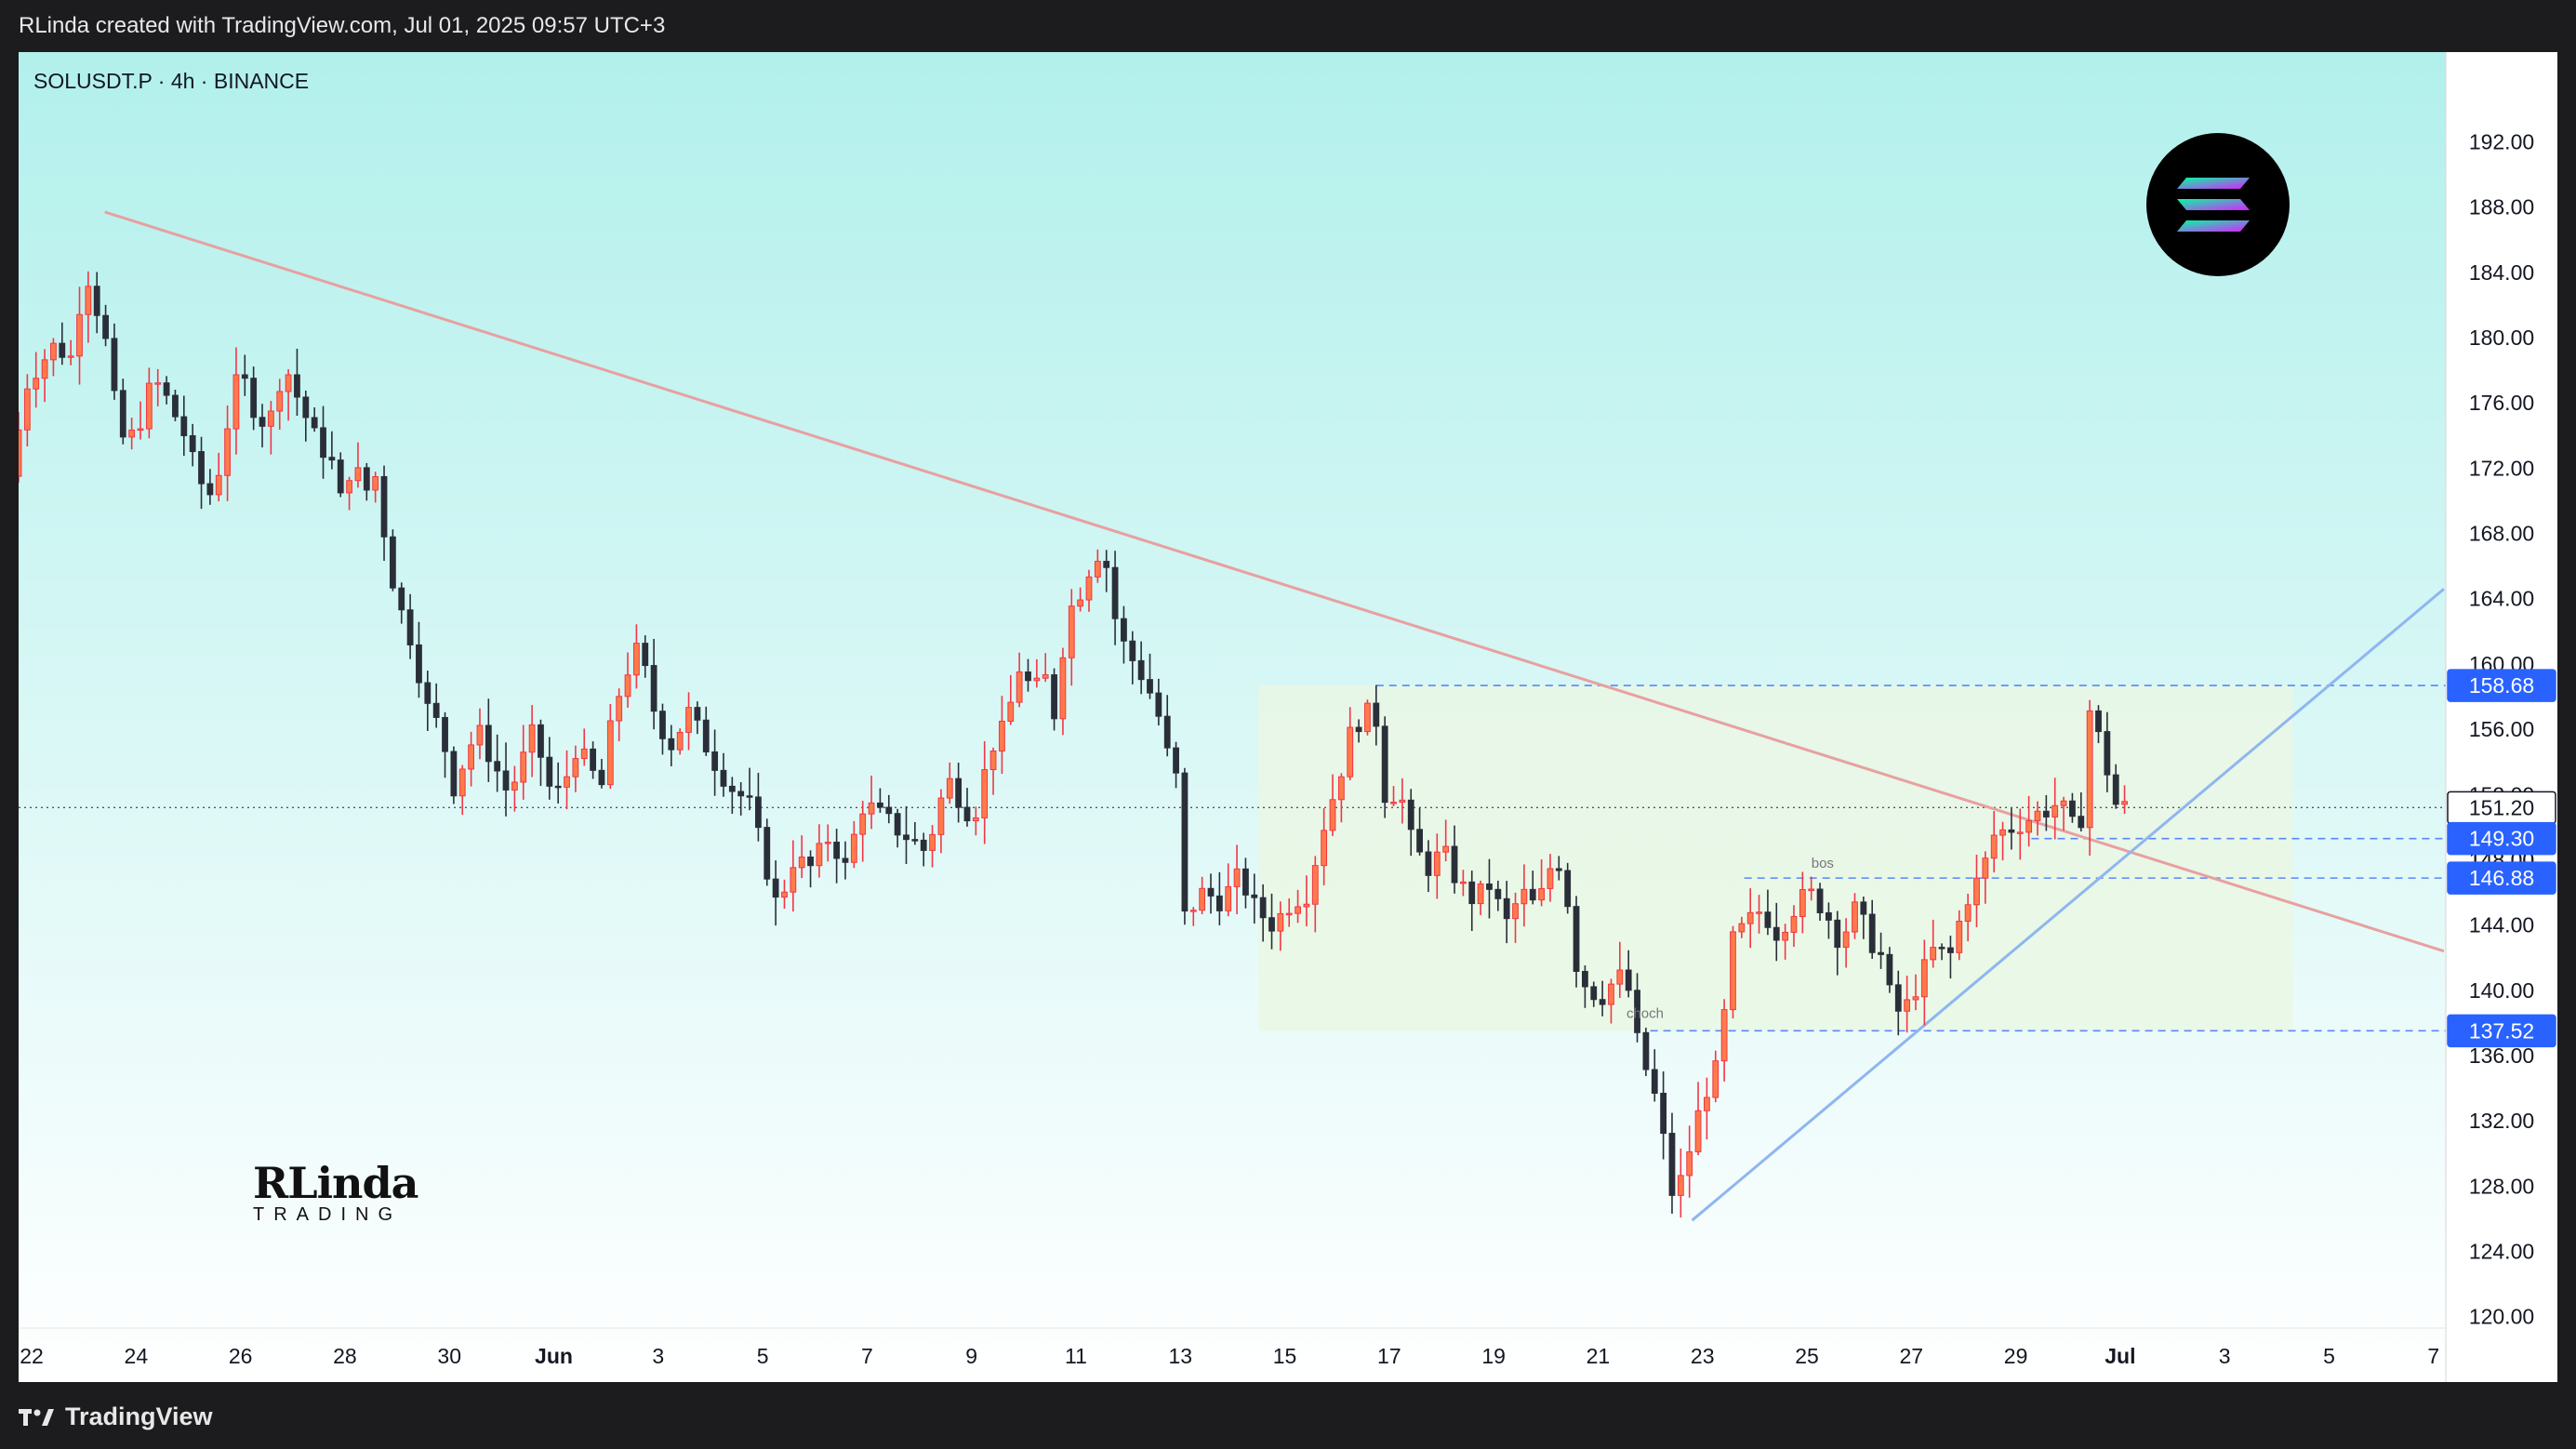 The height and width of the screenshot is (1449, 2576). I want to click on price-tag-text: 149.30, so click(2501, 839).